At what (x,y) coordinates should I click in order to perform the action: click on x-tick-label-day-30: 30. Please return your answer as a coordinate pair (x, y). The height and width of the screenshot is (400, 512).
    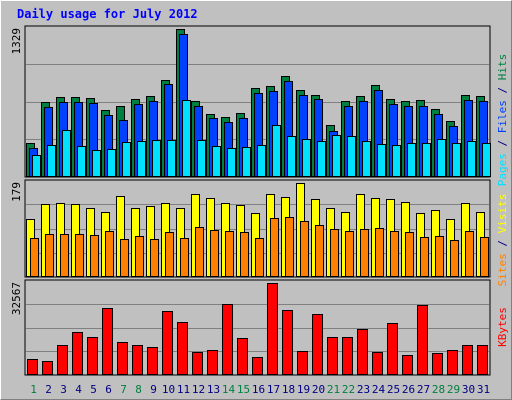
    Looking at the image, I should click on (468, 389).